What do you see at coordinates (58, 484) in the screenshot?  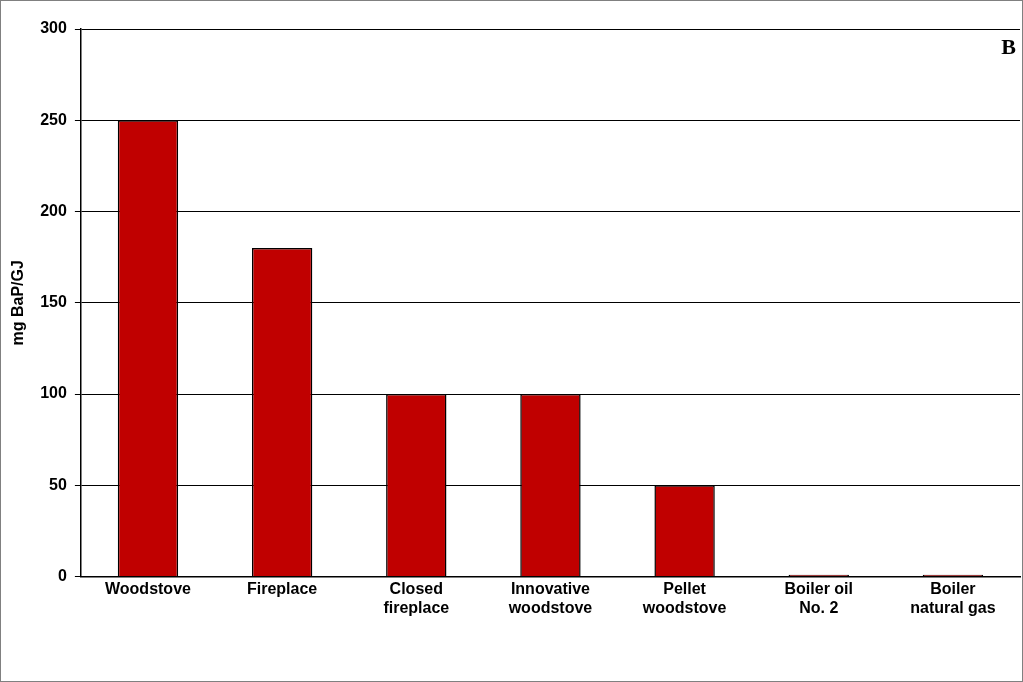 I see `y-tick-label: 50` at bounding box center [58, 484].